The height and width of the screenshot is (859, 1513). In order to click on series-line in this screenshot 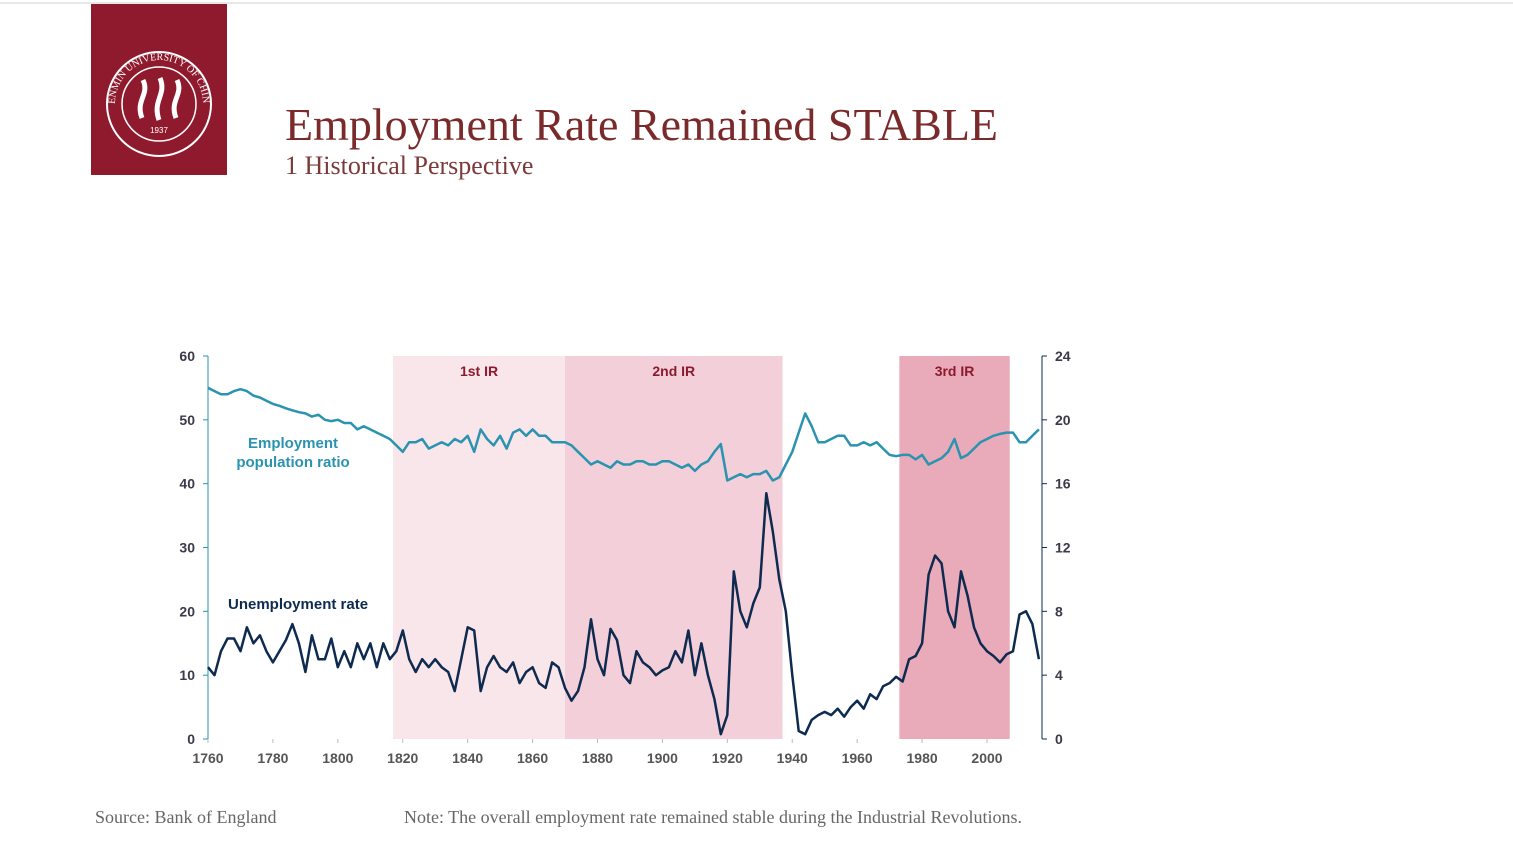, I will do `click(623, 434)`.